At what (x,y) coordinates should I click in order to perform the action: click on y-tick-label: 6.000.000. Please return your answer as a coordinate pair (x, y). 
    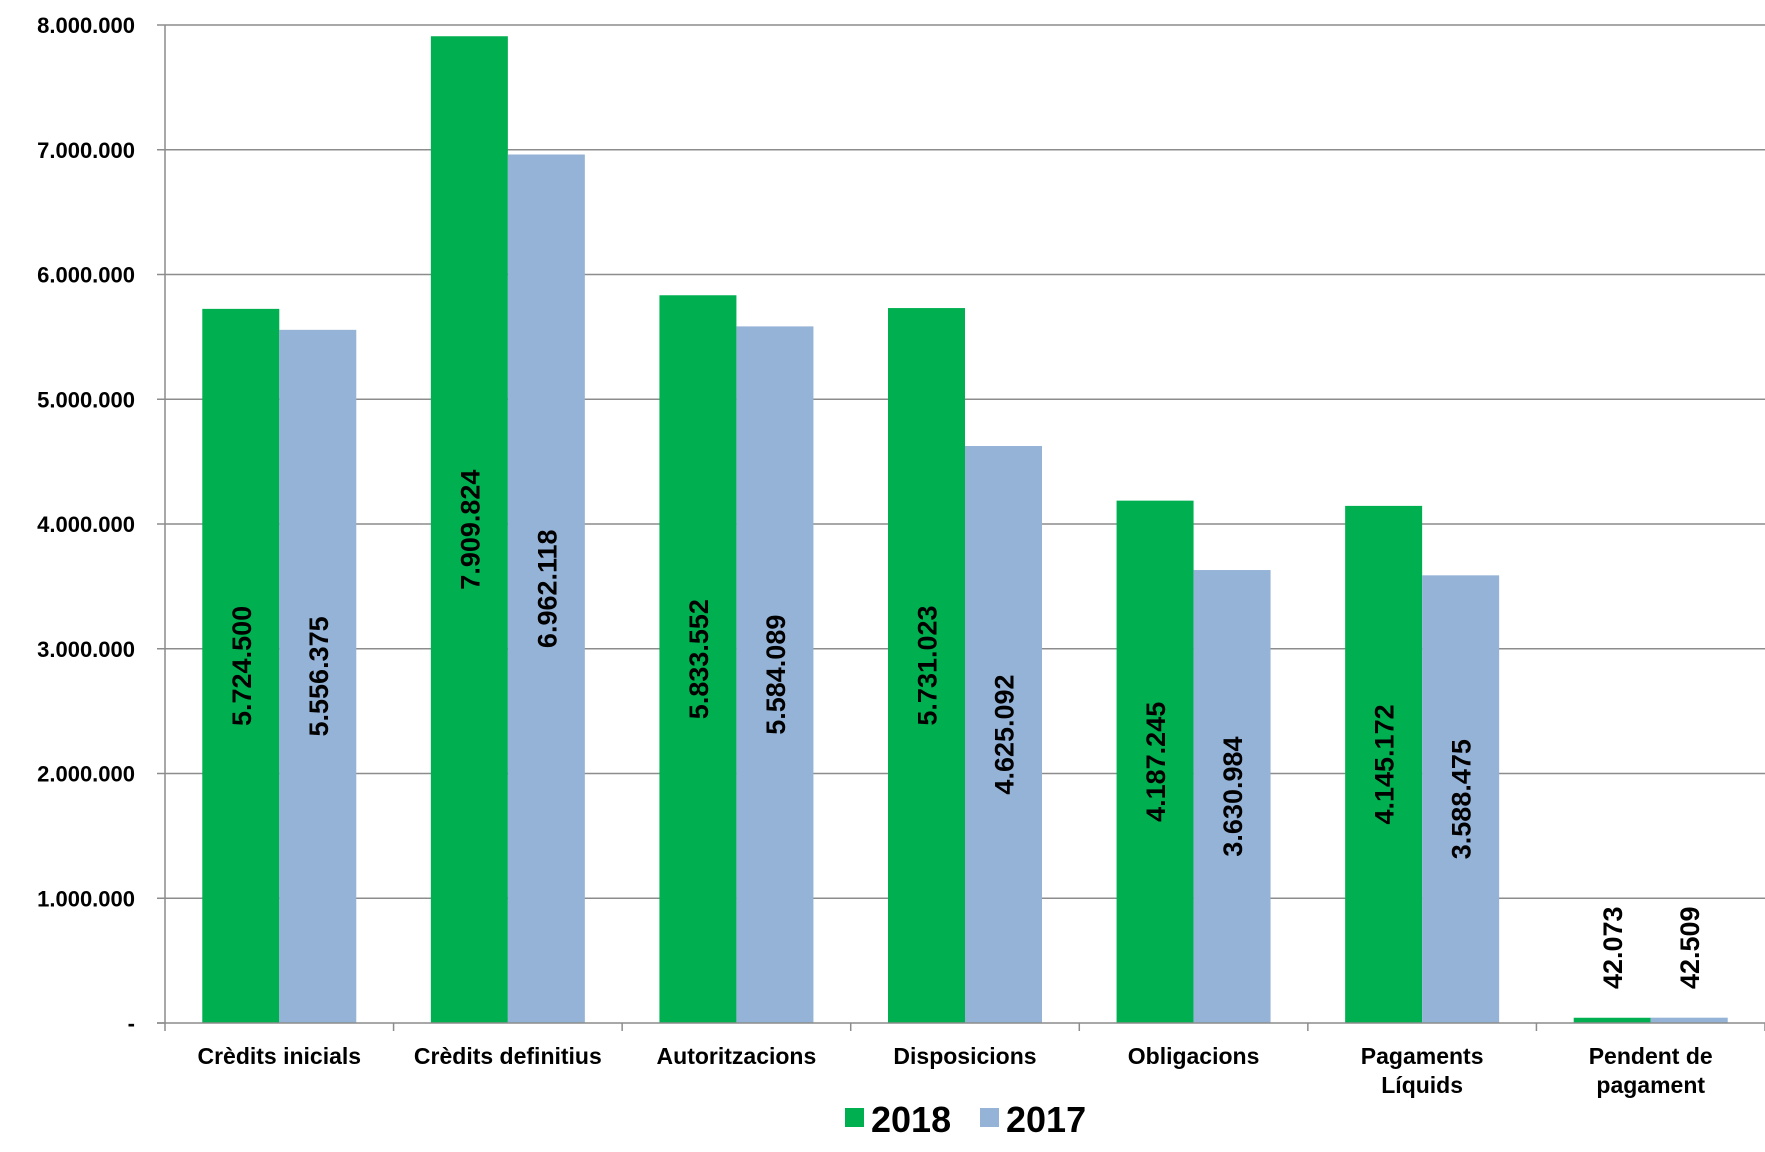
    Looking at the image, I should click on (86, 275).